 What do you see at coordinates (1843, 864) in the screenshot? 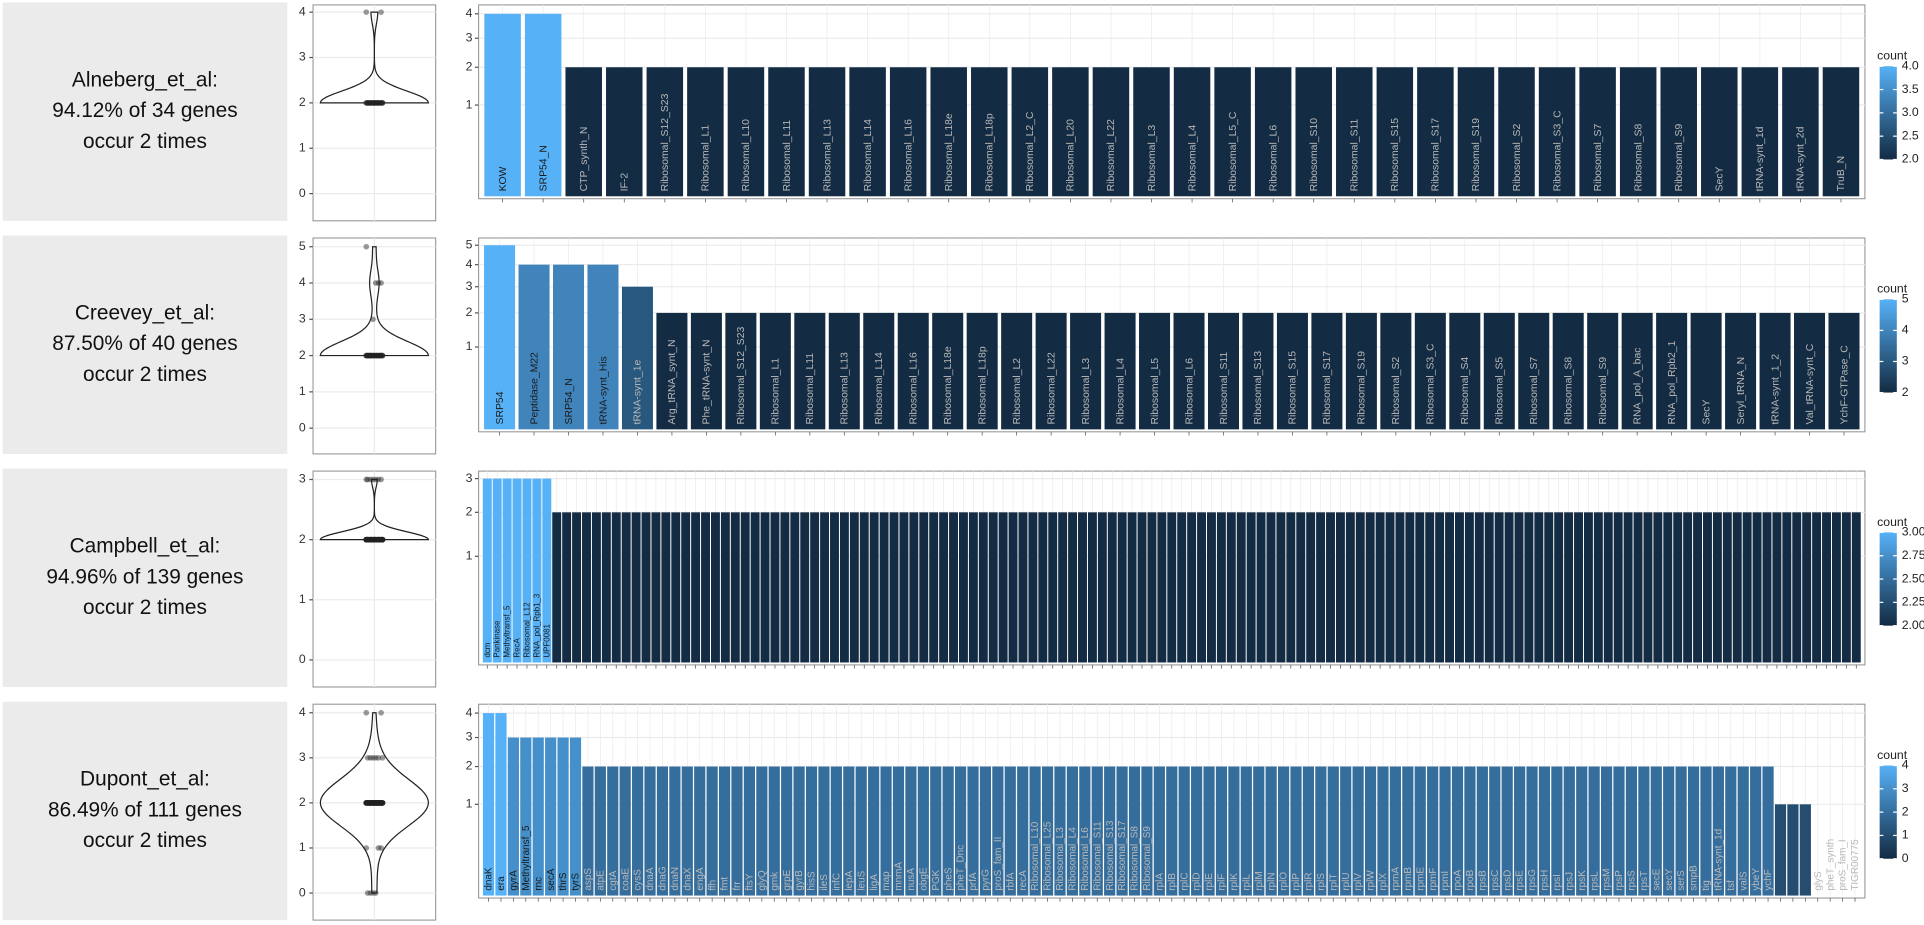
I see `bar-label: proS_fam_I` at bounding box center [1843, 864].